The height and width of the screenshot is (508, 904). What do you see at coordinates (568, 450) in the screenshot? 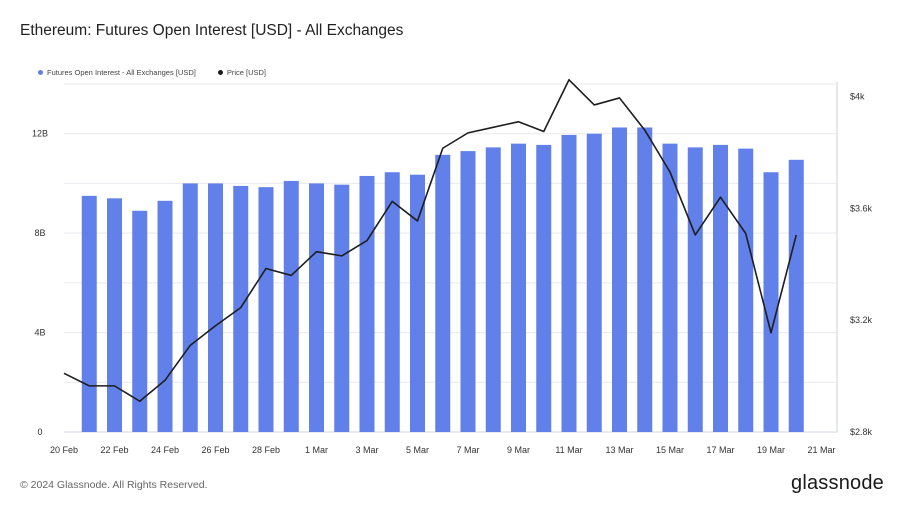
I see `x-tick-label: 11 Mar` at bounding box center [568, 450].